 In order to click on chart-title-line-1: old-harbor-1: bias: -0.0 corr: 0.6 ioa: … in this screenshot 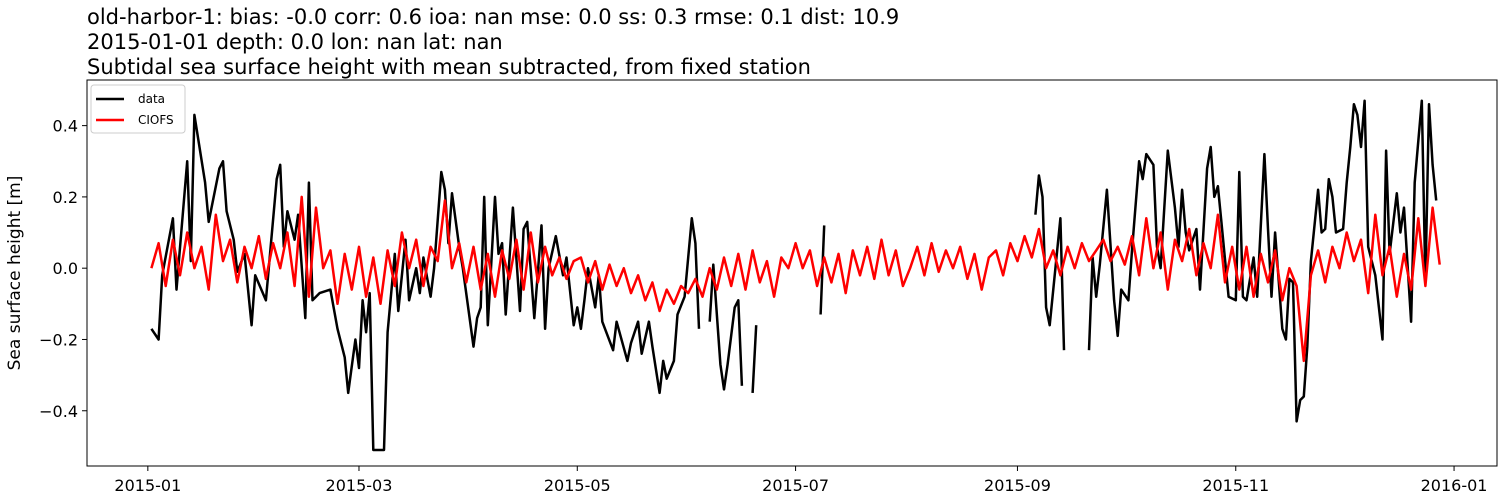, I will do `click(493, 17)`.